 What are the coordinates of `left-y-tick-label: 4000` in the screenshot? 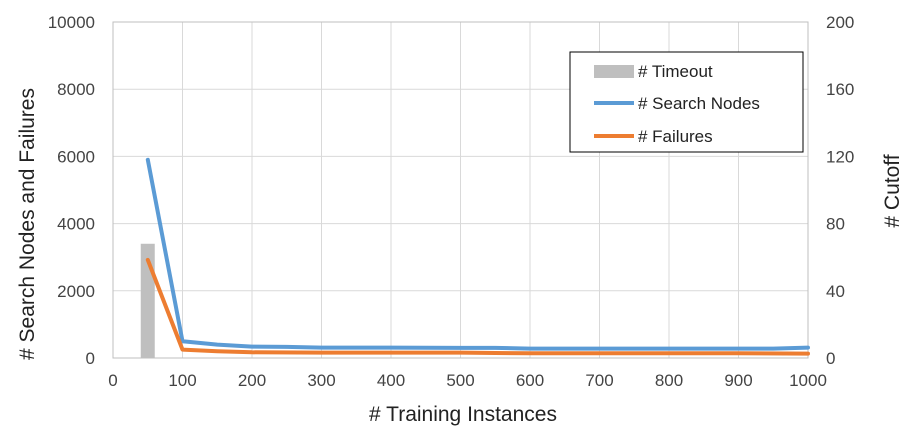 It's located at (76, 224).